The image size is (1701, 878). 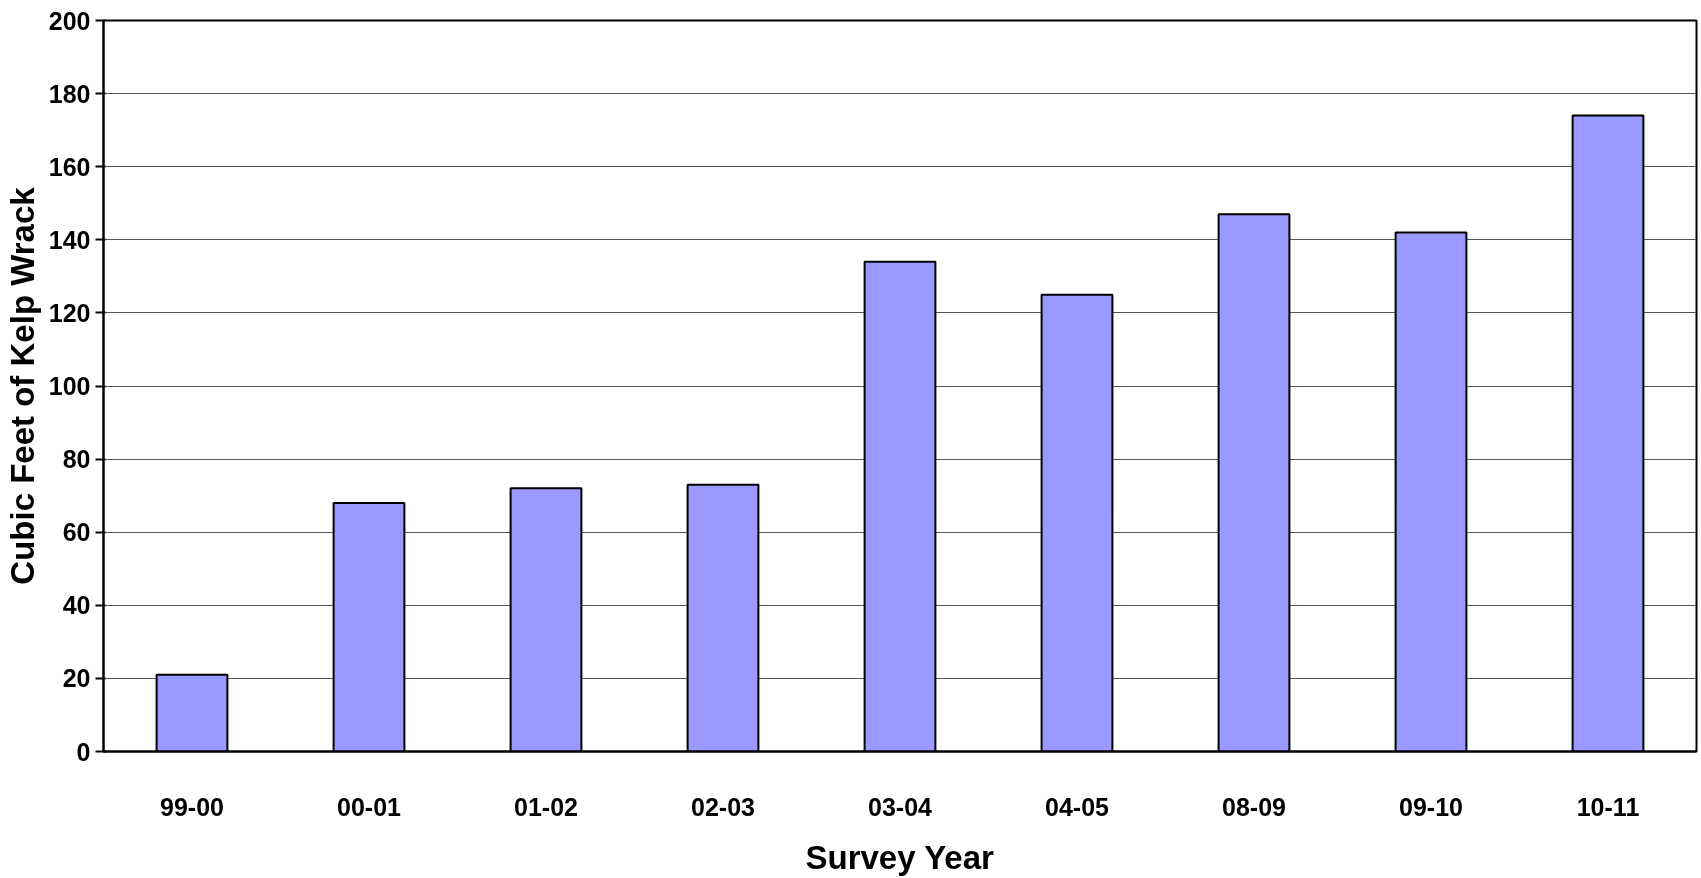 What do you see at coordinates (76, 605) in the screenshot?
I see `y-tick-label: 40` at bounding box center [76, 605].